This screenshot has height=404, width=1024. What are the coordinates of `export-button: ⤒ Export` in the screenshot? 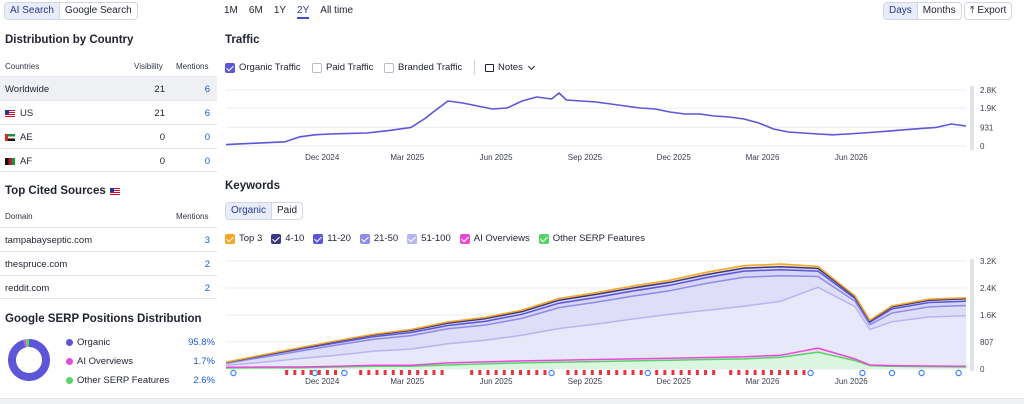 It's located at (988, 11).